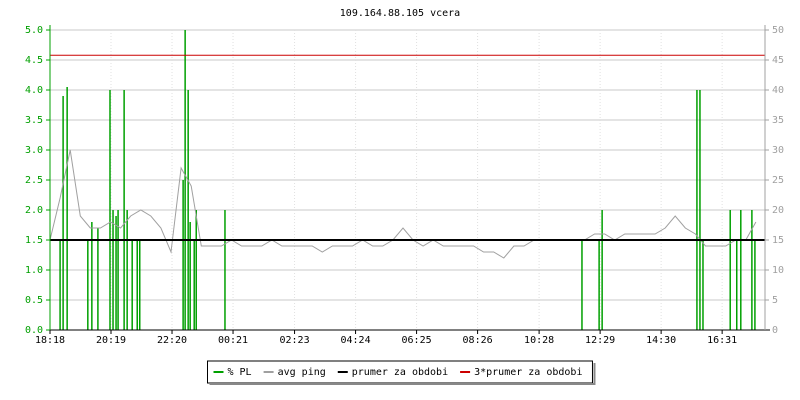  I want to click on y2-tick-label: 50, so click(778, 30).